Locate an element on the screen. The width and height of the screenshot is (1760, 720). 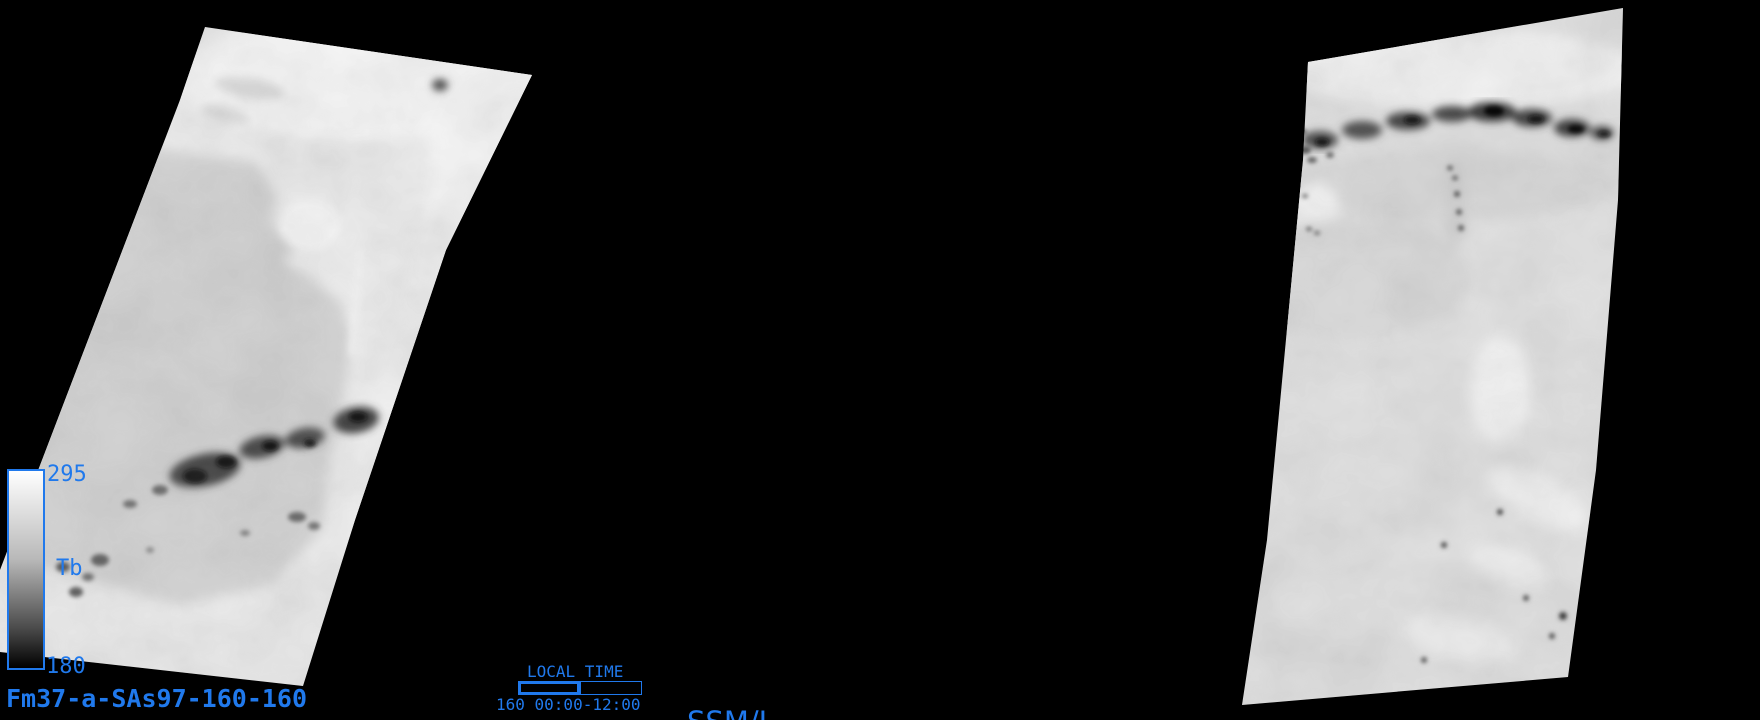
colorbar-gradient is located at coordinates (26, 569).